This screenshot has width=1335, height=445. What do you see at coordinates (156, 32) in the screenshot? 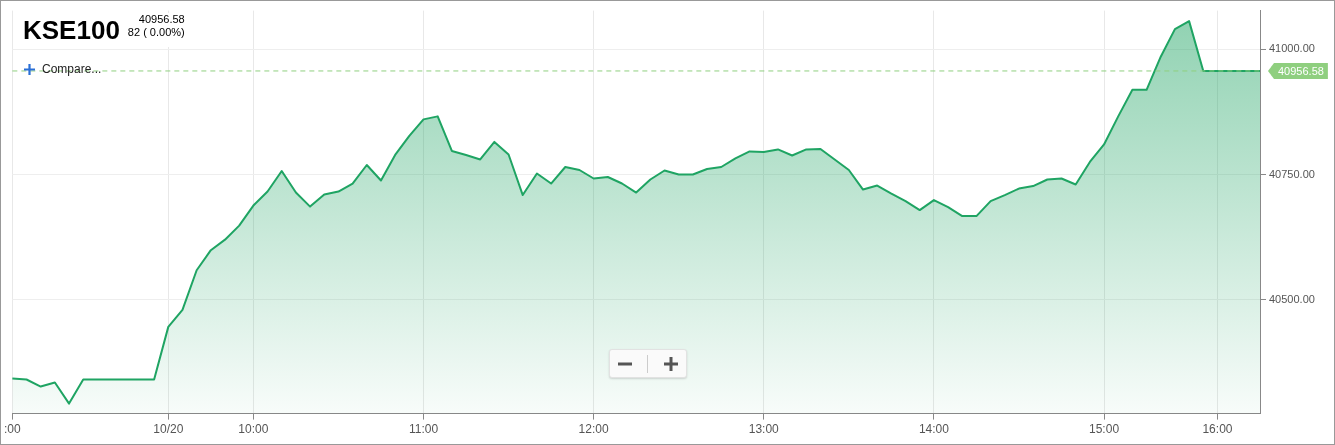
I see `annotation: 82 ( 0.00%)` at bounding box center [156, 32].